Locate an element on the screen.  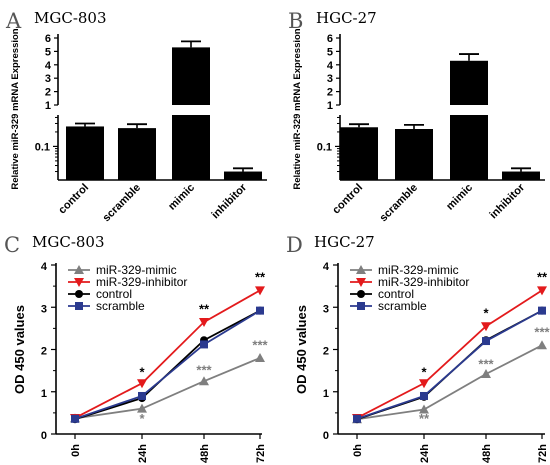
legend-label: miR-329-mimic is located at coordinates (136, 270).